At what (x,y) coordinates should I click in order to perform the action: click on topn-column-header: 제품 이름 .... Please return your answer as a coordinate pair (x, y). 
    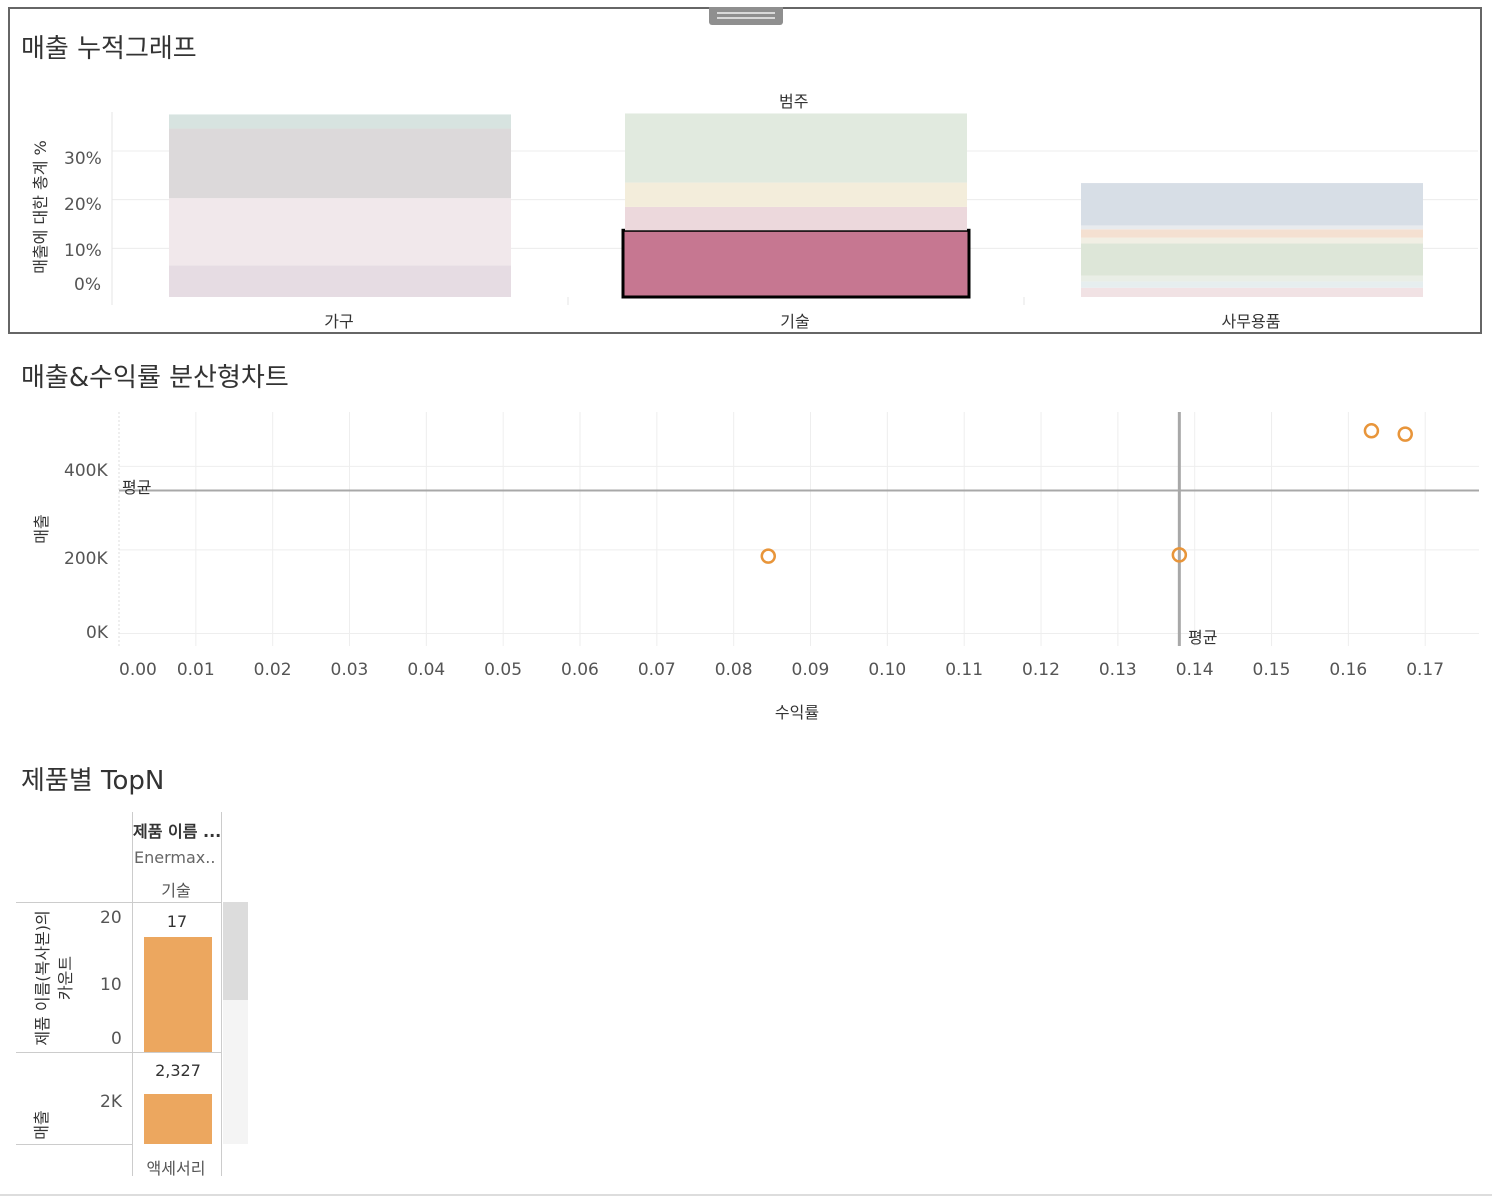
    Looking at the image, I should click on (177, 831).